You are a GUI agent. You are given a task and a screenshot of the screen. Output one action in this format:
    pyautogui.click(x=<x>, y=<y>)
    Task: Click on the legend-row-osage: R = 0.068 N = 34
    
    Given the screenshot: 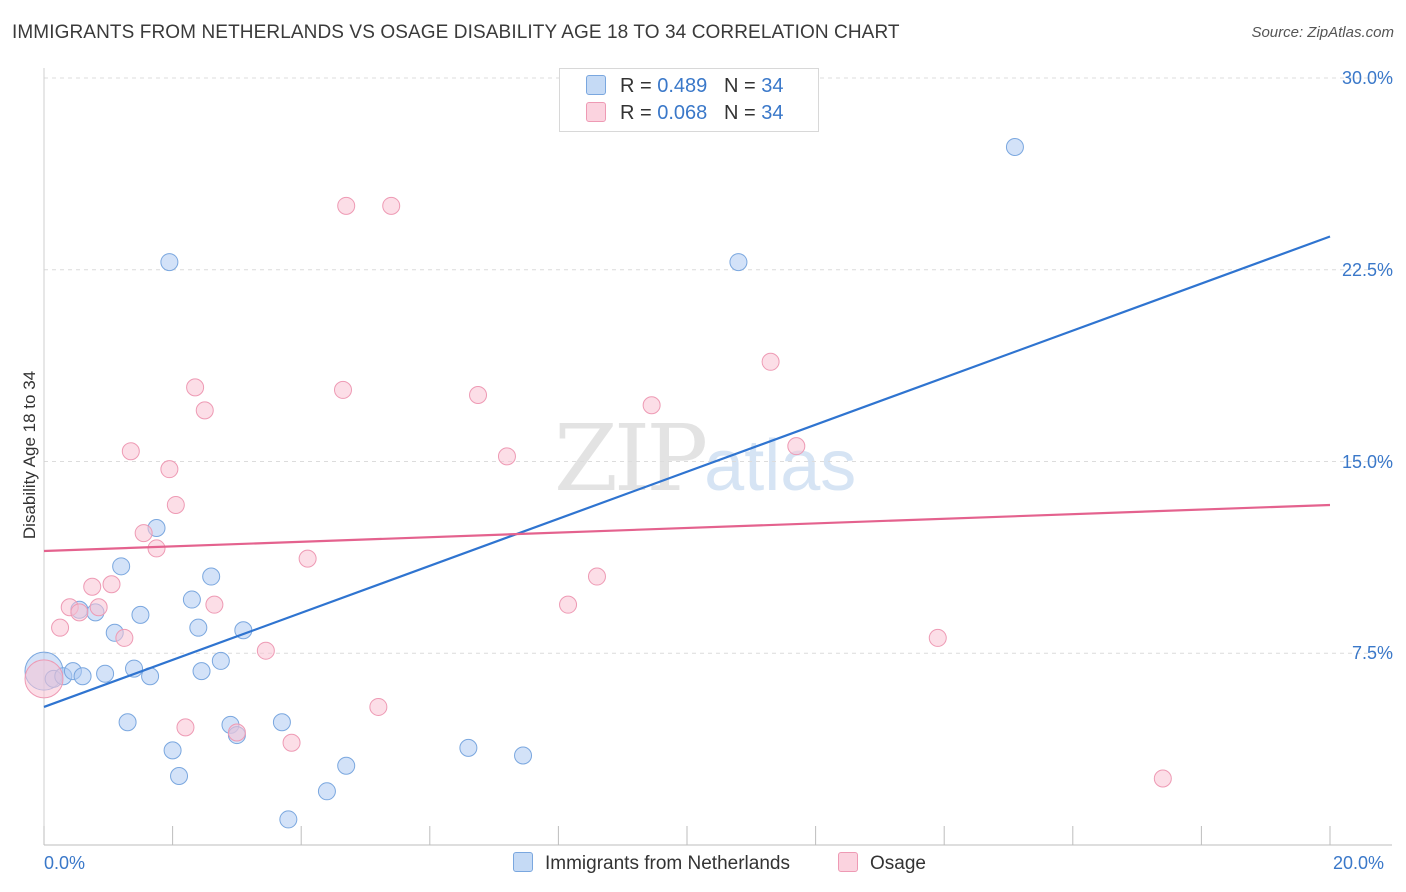 What is the action you would take?
    pyautogui.click(x=684, y=115)
    